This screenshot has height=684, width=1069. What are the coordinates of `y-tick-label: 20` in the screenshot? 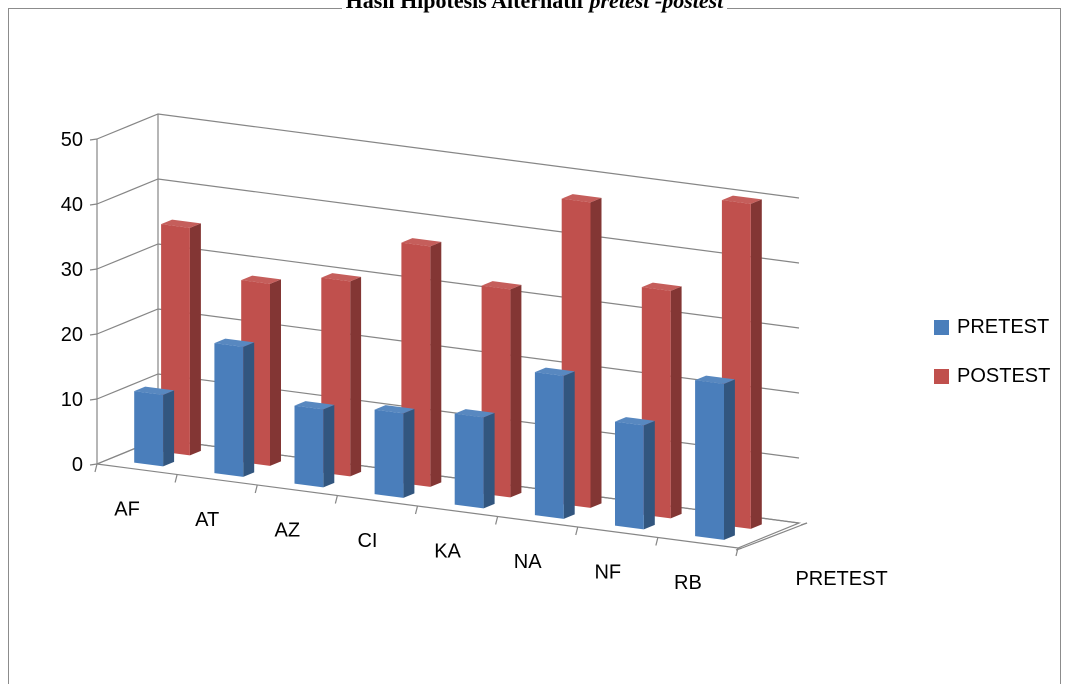 It's located at (72, 335).